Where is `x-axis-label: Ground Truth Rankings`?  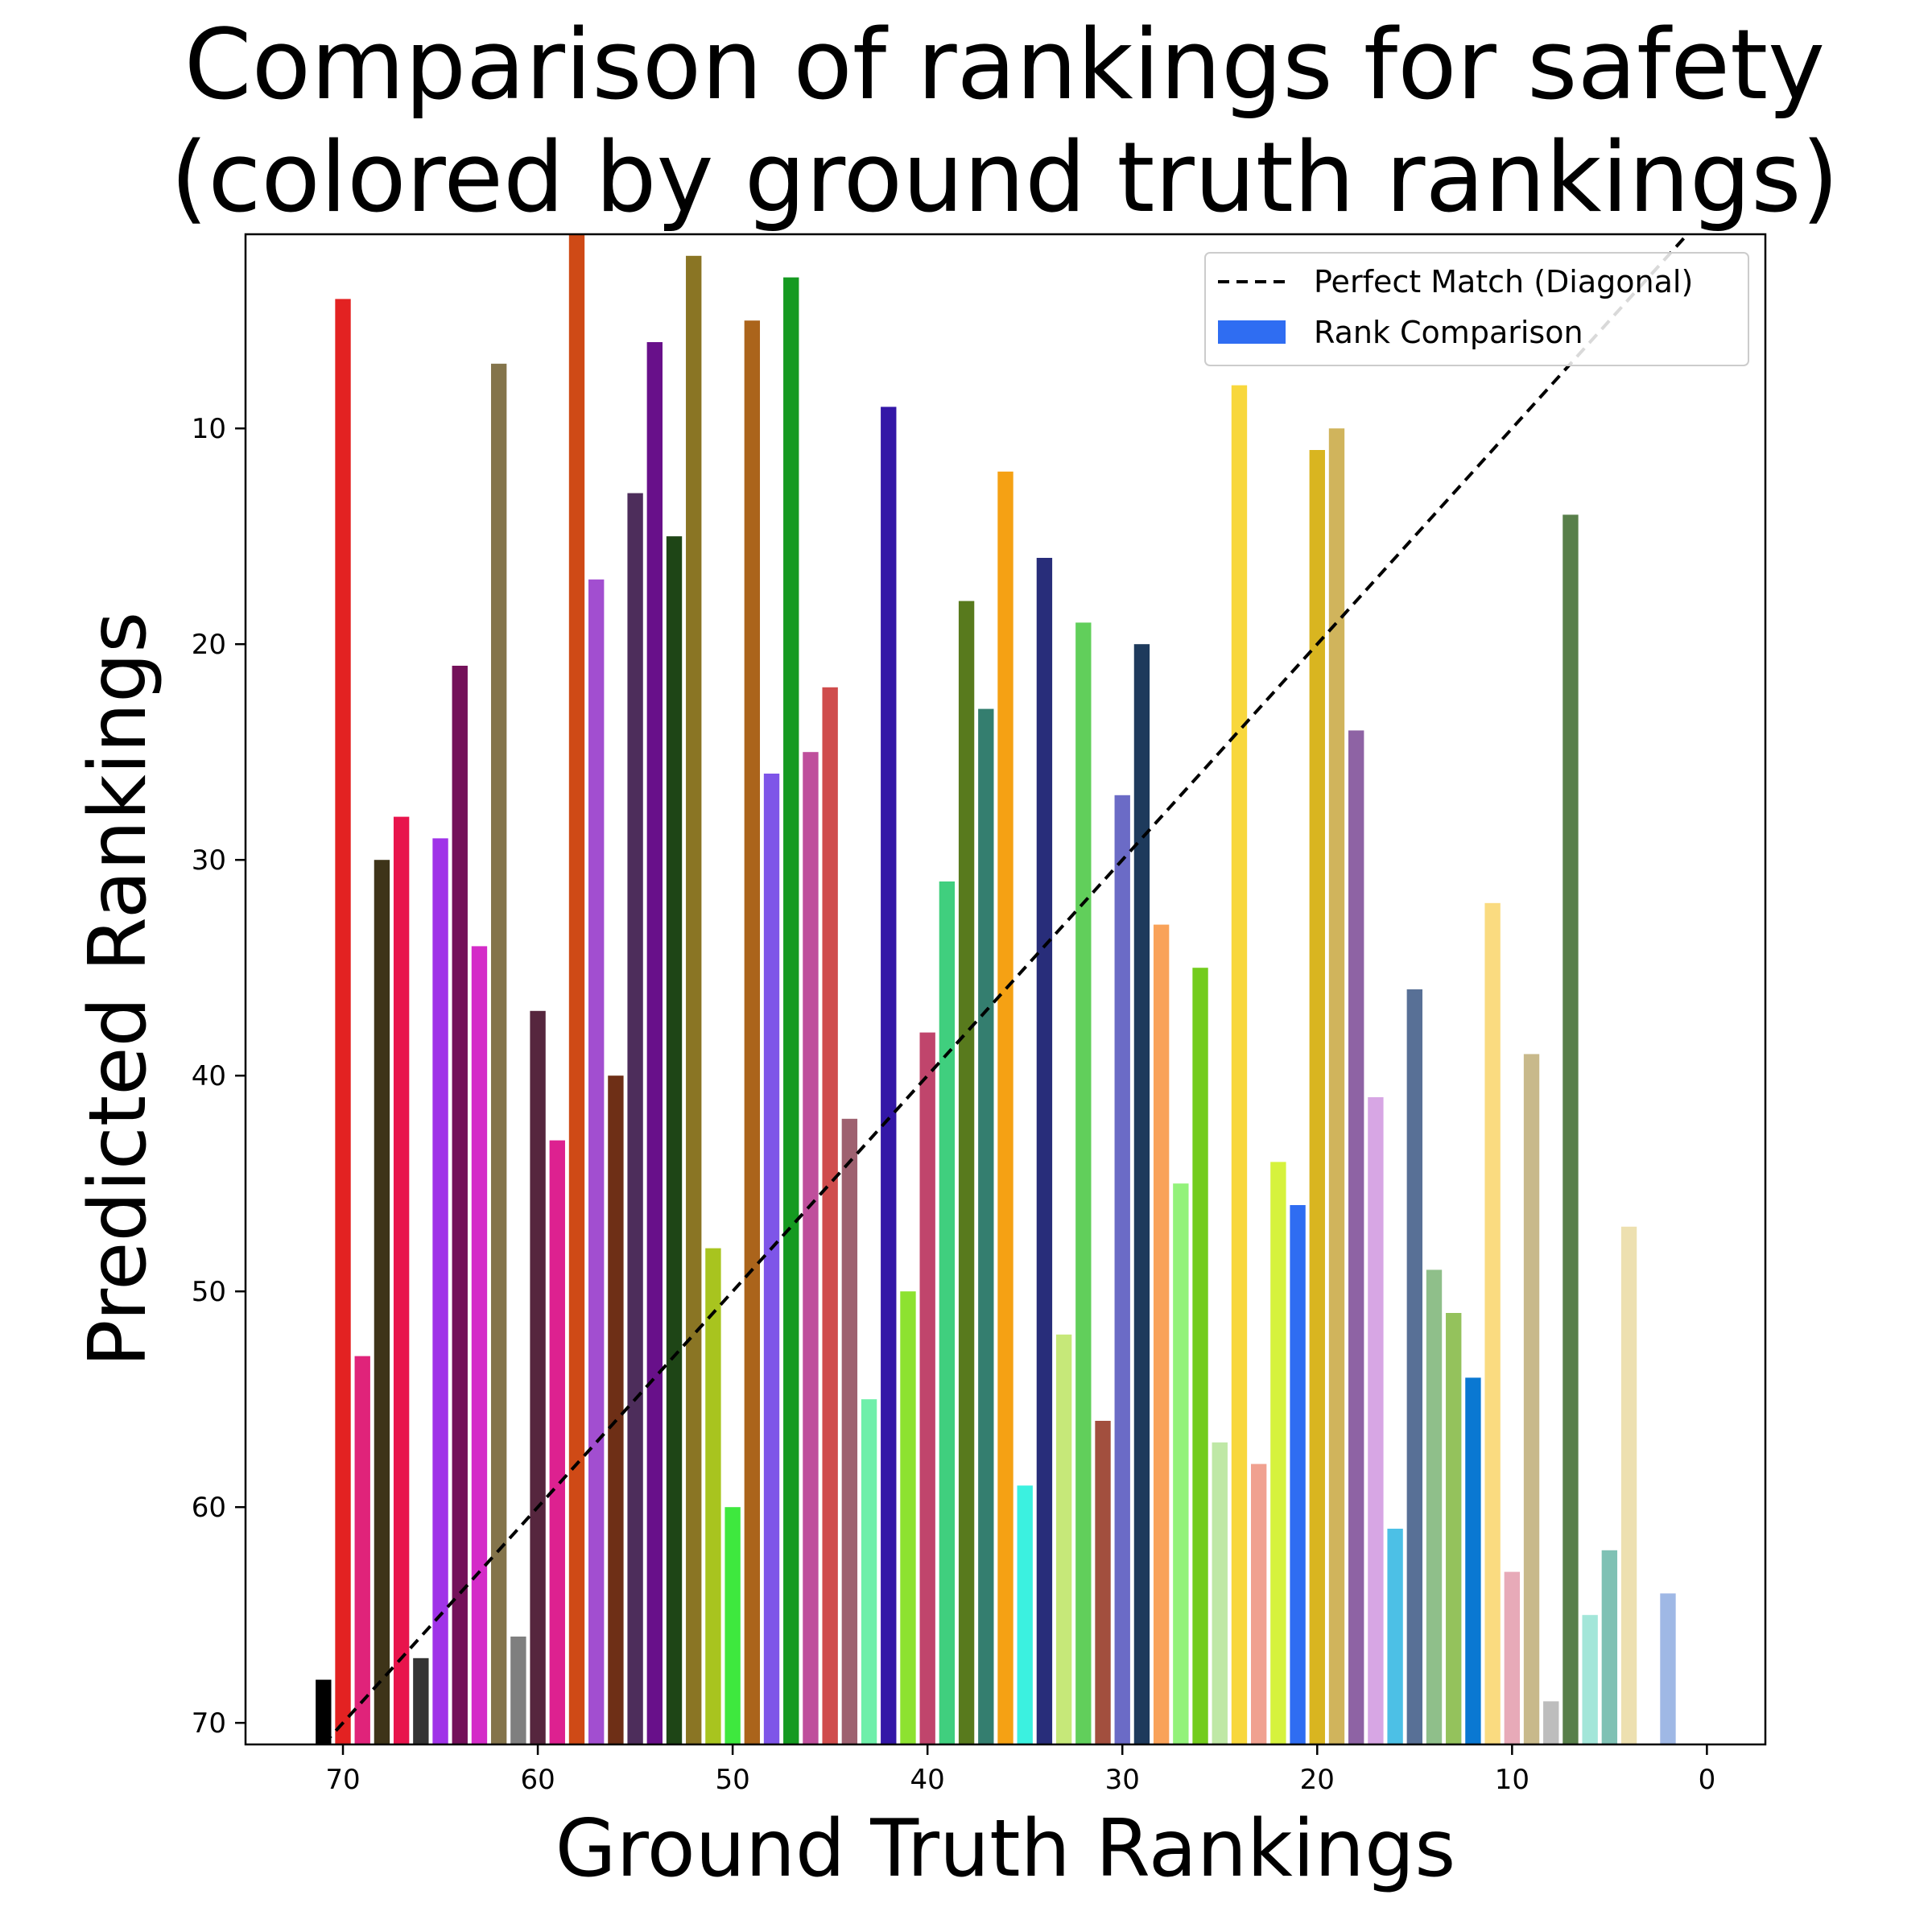 x-axis-label: Ground Truth Rankings is located at coordinates (1006, 1849).